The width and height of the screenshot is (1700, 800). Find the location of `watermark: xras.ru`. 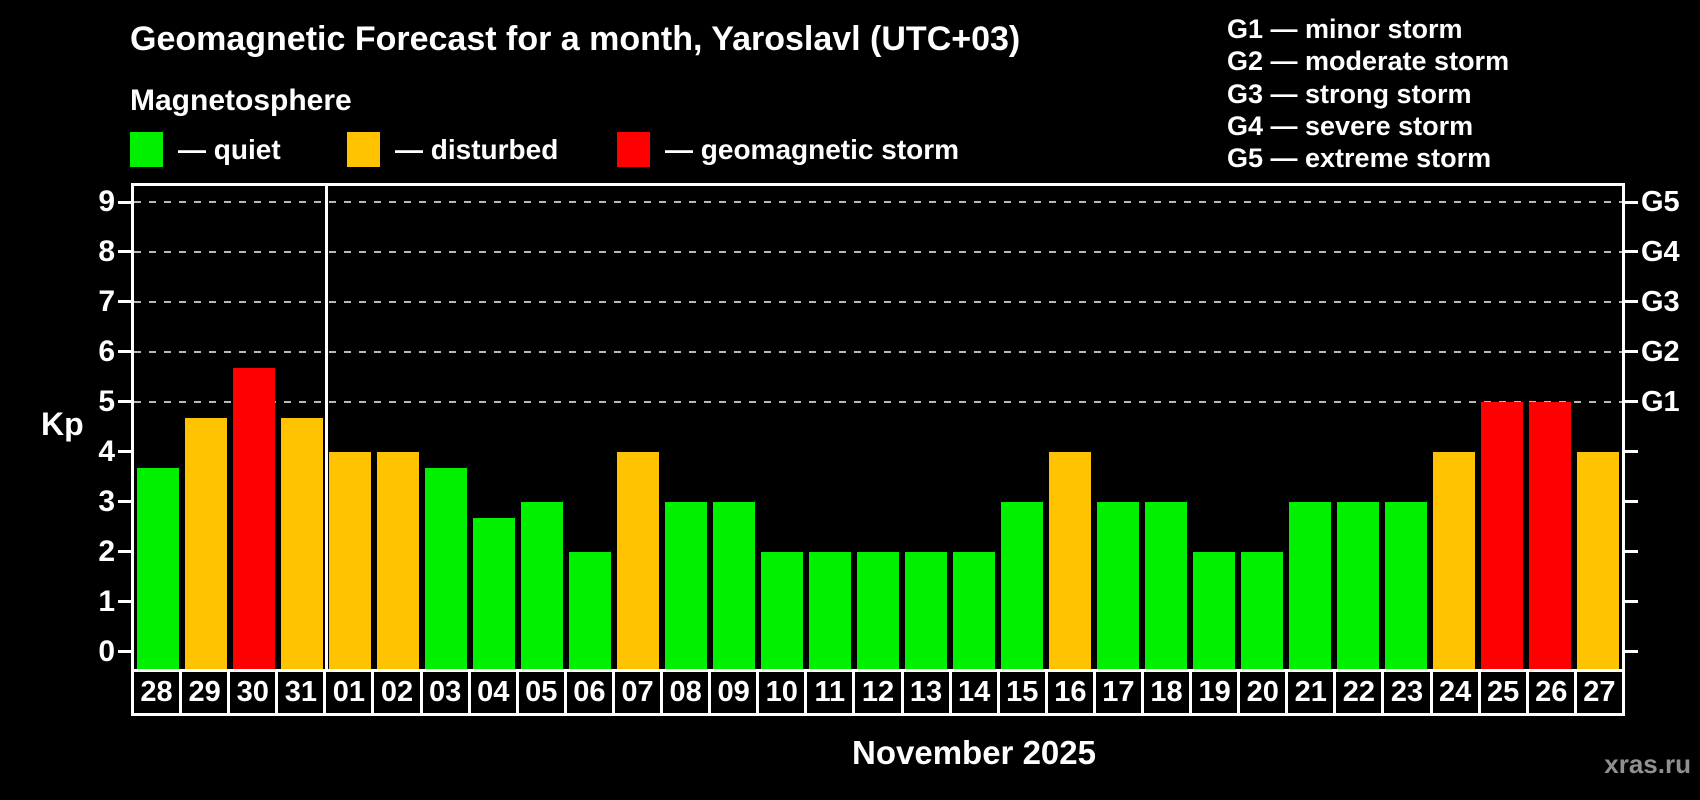

watermark: xras.ru is located at coordinates (1647, 764).